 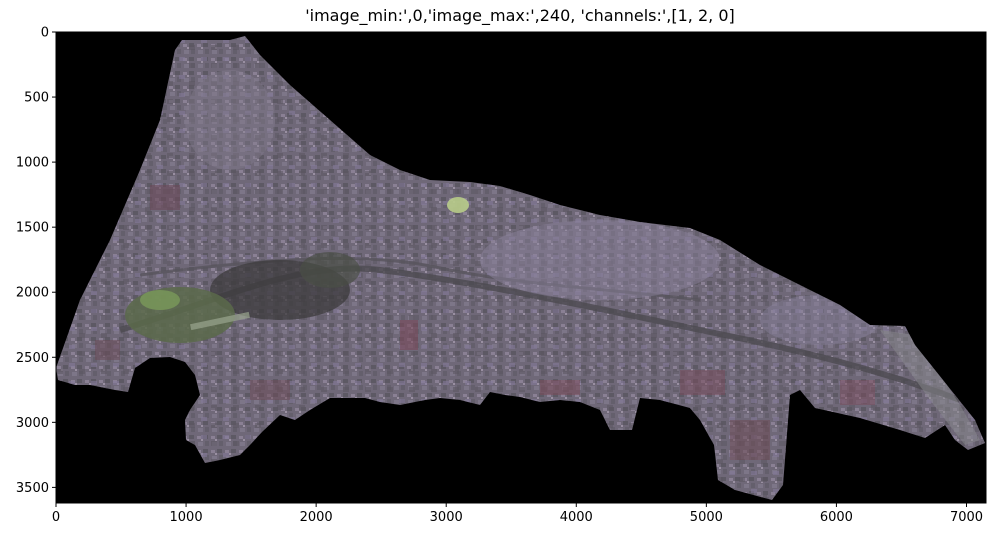 What do you see at coordinates (45, 33) in the screenshot?
I see `y-tick-label: 0` at bounding box center [45, 33].